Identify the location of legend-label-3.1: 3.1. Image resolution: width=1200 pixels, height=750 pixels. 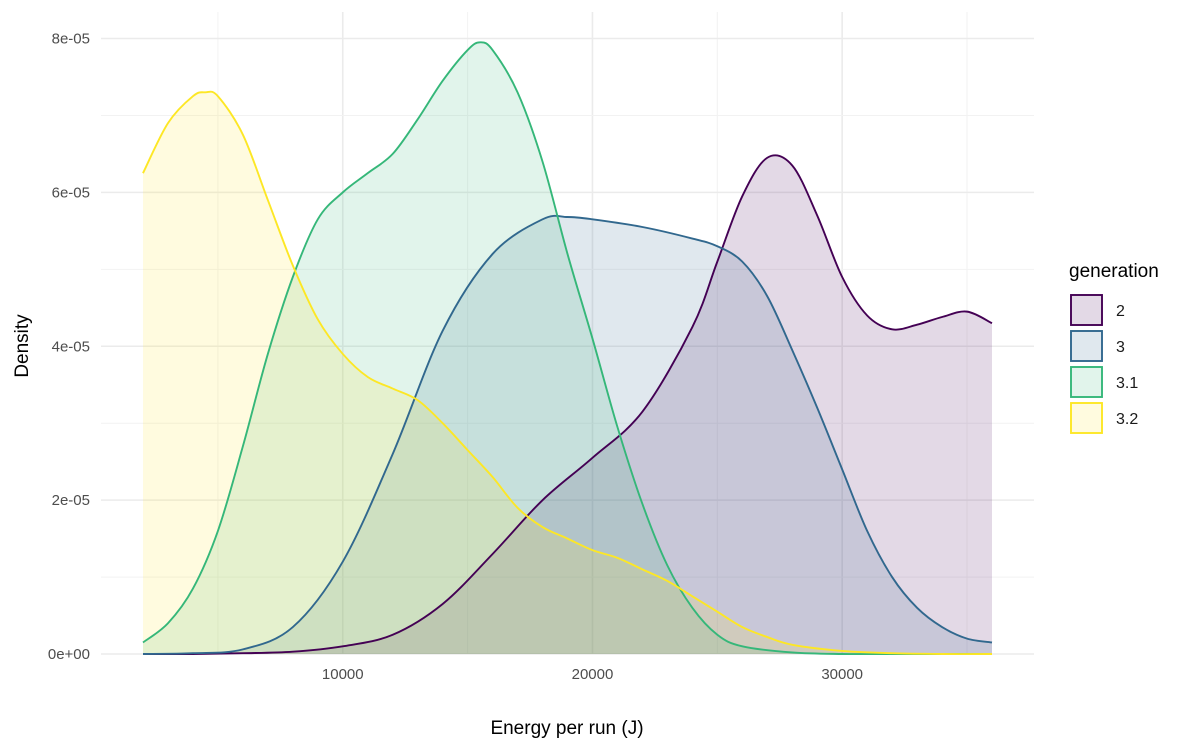
(1127, 383).